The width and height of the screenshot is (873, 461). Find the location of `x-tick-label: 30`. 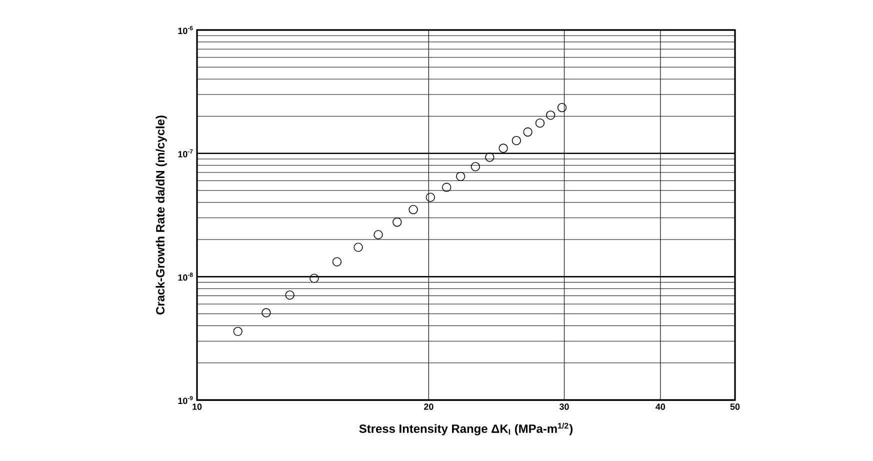

x-tick-label: 30 is located at coordinates (564, 407).